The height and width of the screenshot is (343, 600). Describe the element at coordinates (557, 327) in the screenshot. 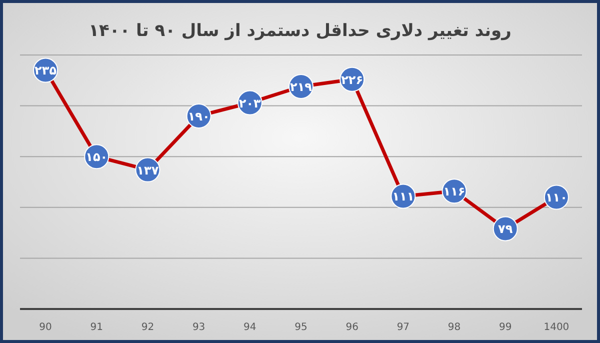

I see `x-tick-label: 1400` at that location.